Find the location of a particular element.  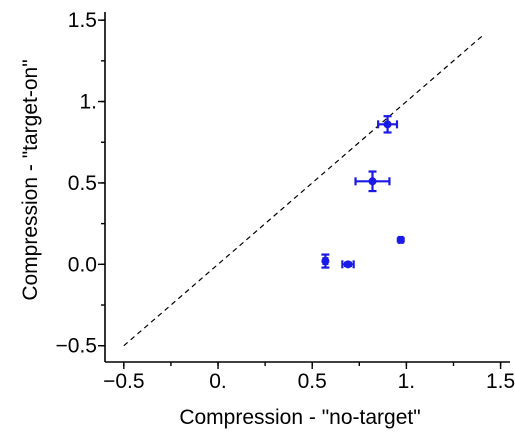

y-tick-label: 0.5 is located at coordinates (82, 183).